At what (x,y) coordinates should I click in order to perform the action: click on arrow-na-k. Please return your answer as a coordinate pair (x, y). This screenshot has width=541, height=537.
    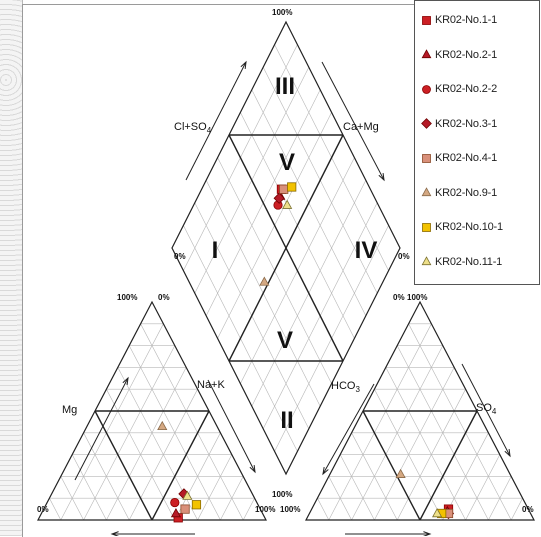
    Looking at the image, I should click on (231, 426).